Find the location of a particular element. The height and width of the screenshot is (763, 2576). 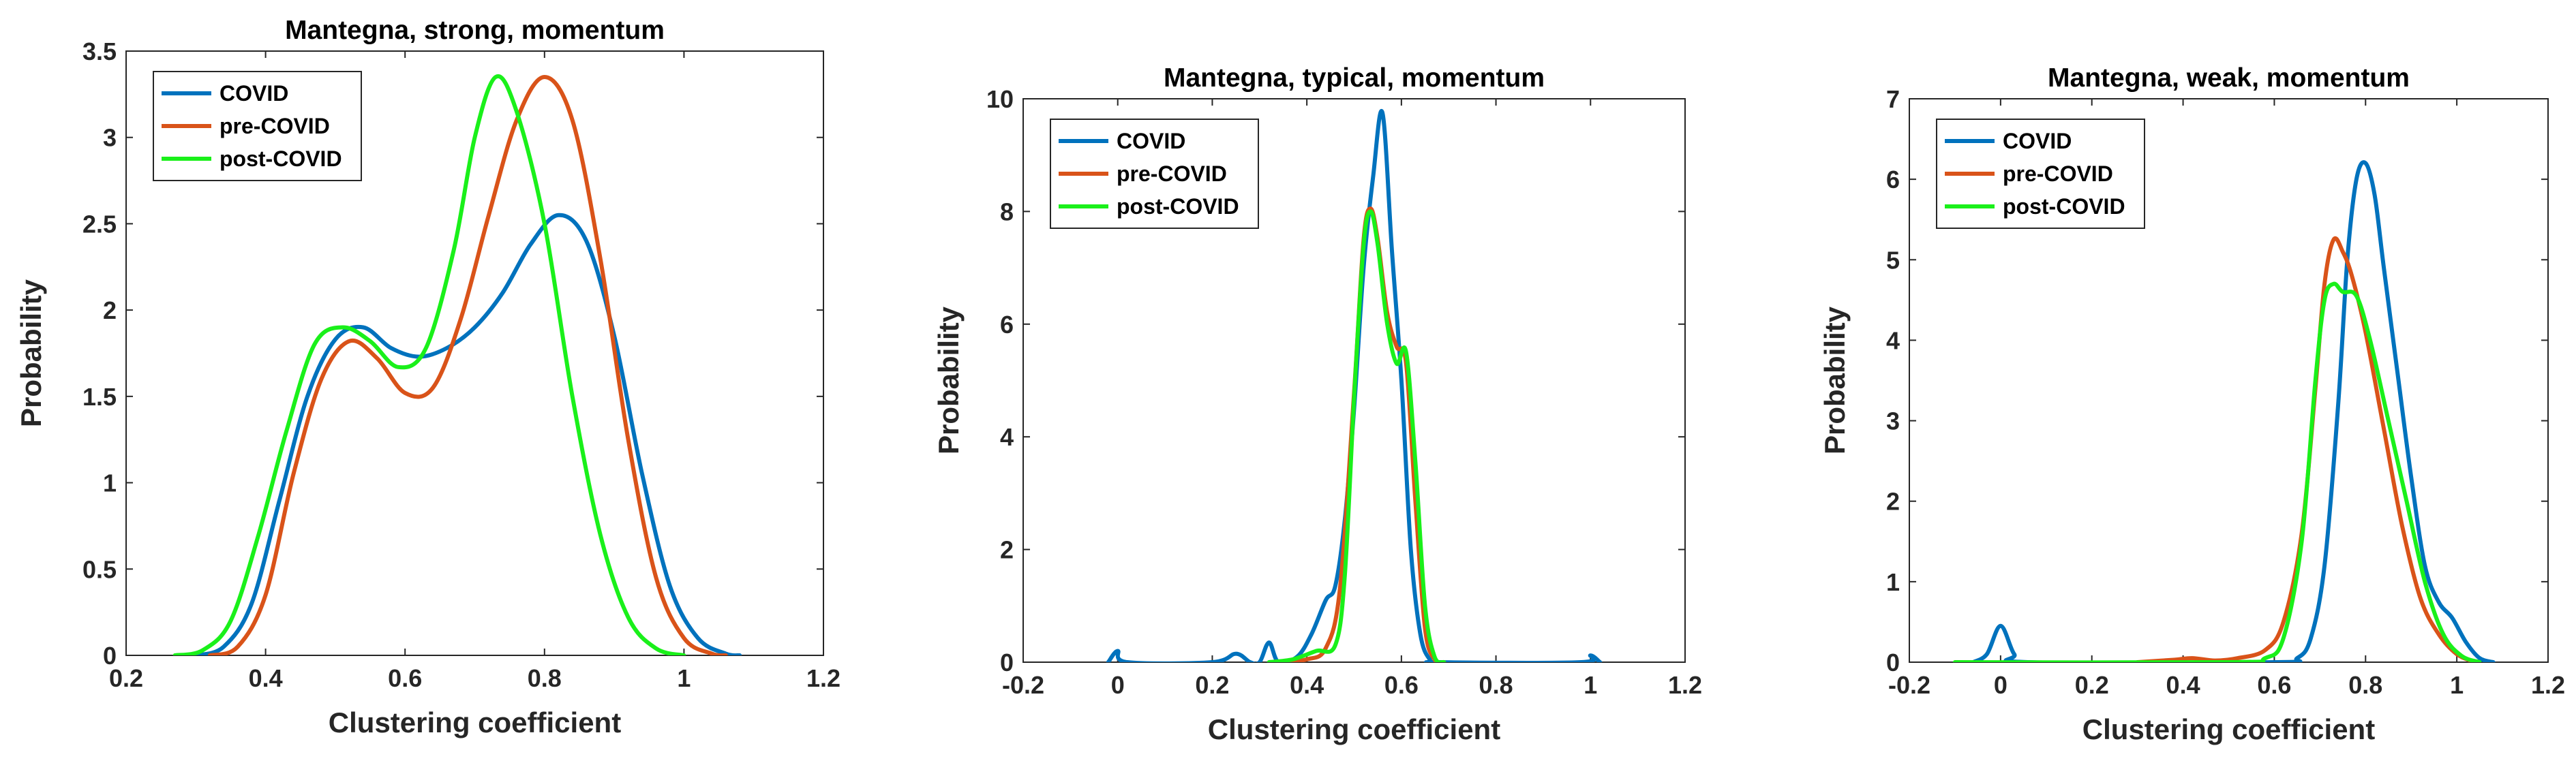

chart-title: Mantegna, weak, momentum is located at coordinates (2229, 78).